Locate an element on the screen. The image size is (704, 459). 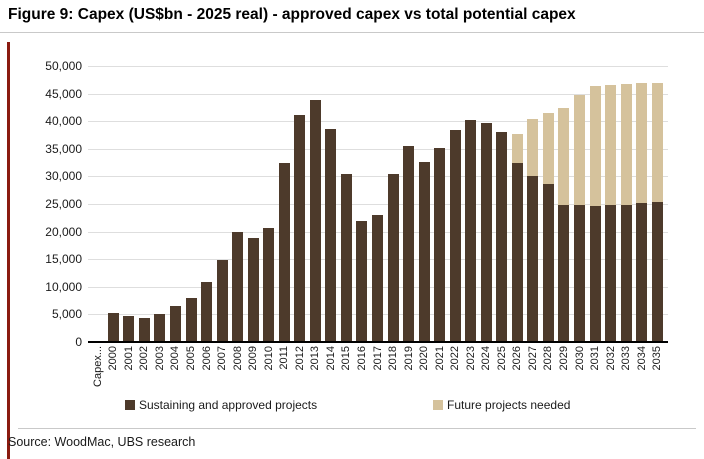
x-axis-tick-label: 2009 is located at coordinates (253, 358).